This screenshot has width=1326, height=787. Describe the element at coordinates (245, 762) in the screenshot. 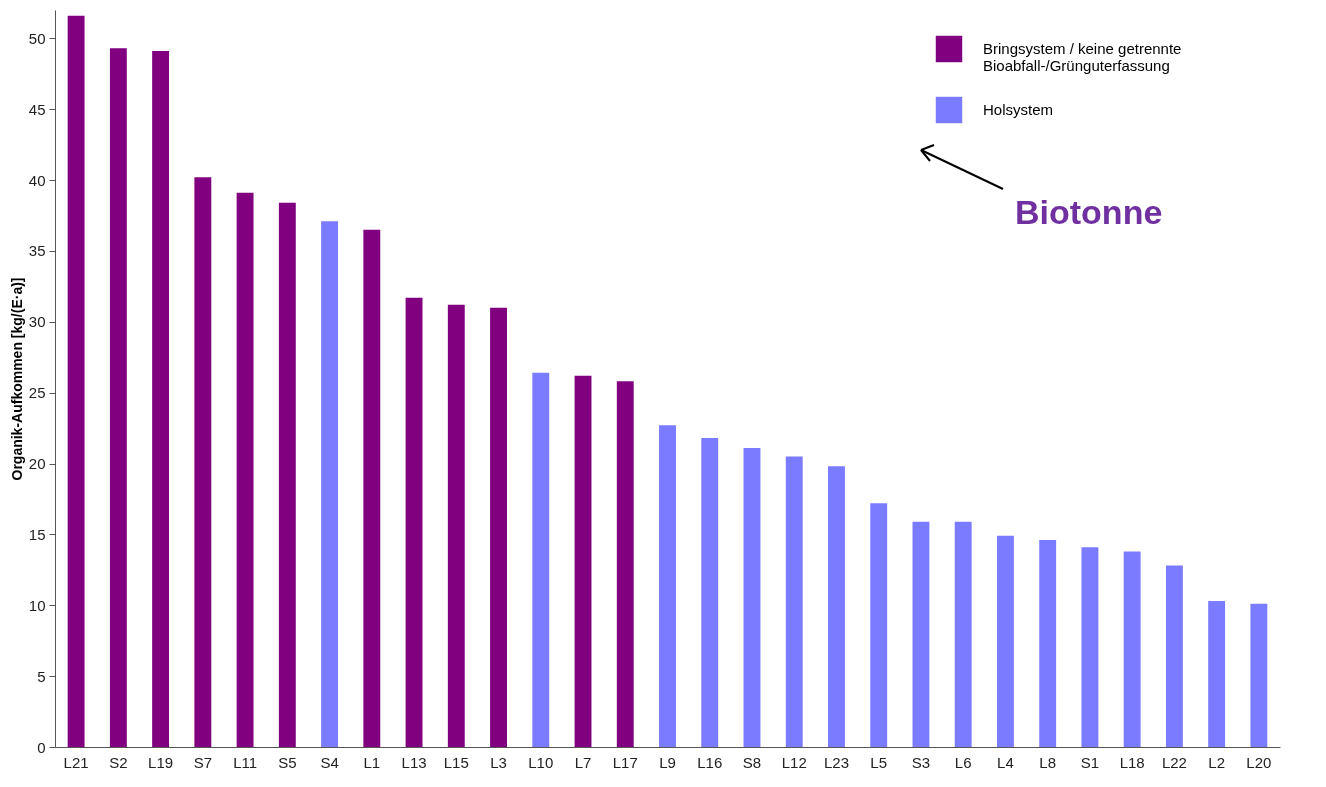

I see `x-tick-label: L11` at that location.